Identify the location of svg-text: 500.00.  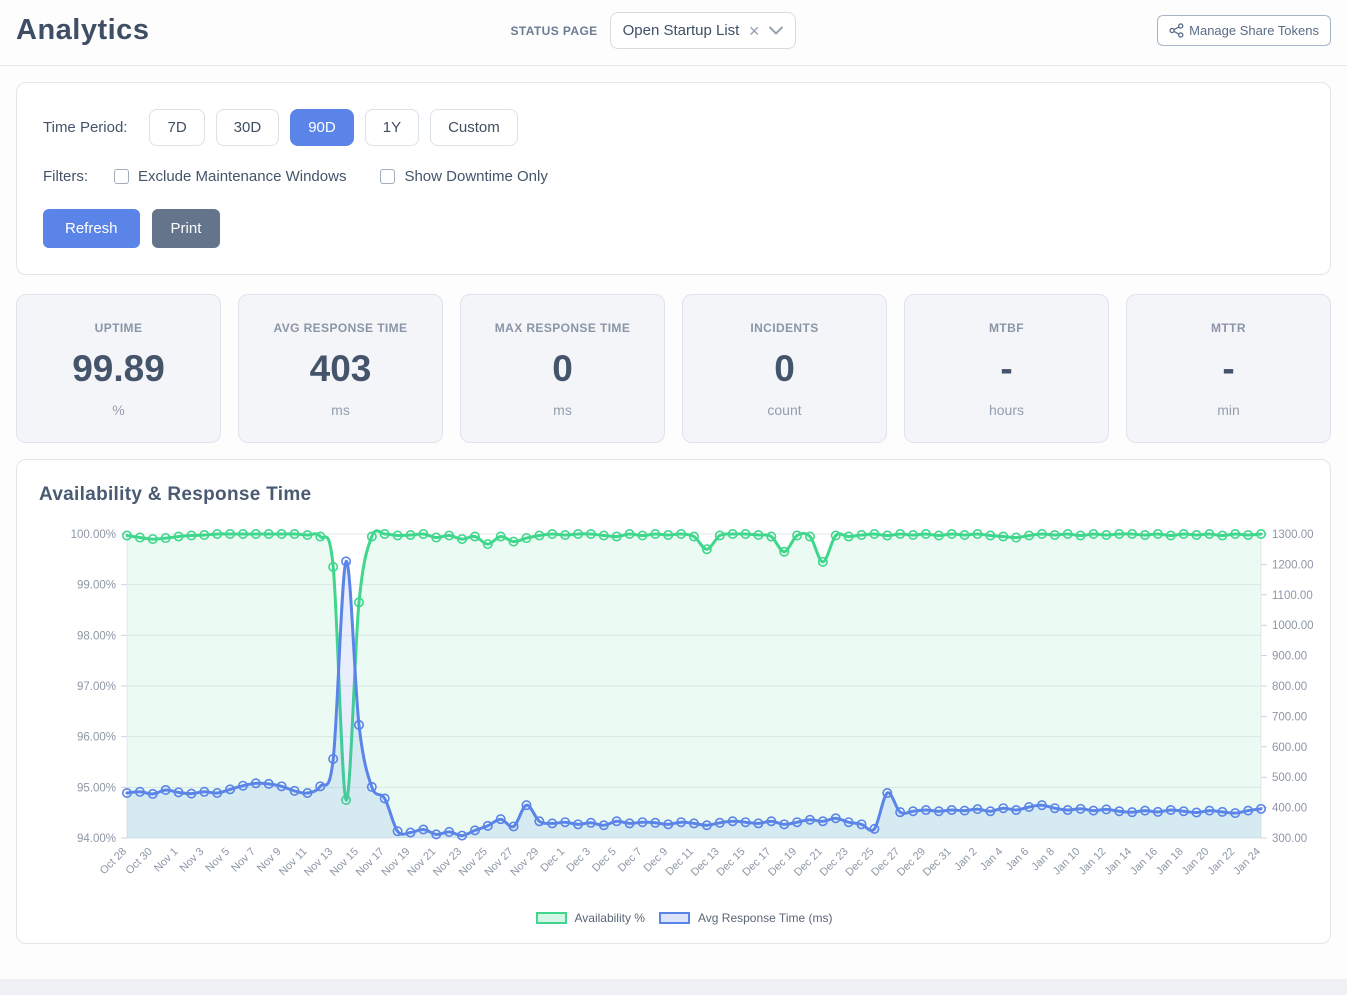
(1289, 778).